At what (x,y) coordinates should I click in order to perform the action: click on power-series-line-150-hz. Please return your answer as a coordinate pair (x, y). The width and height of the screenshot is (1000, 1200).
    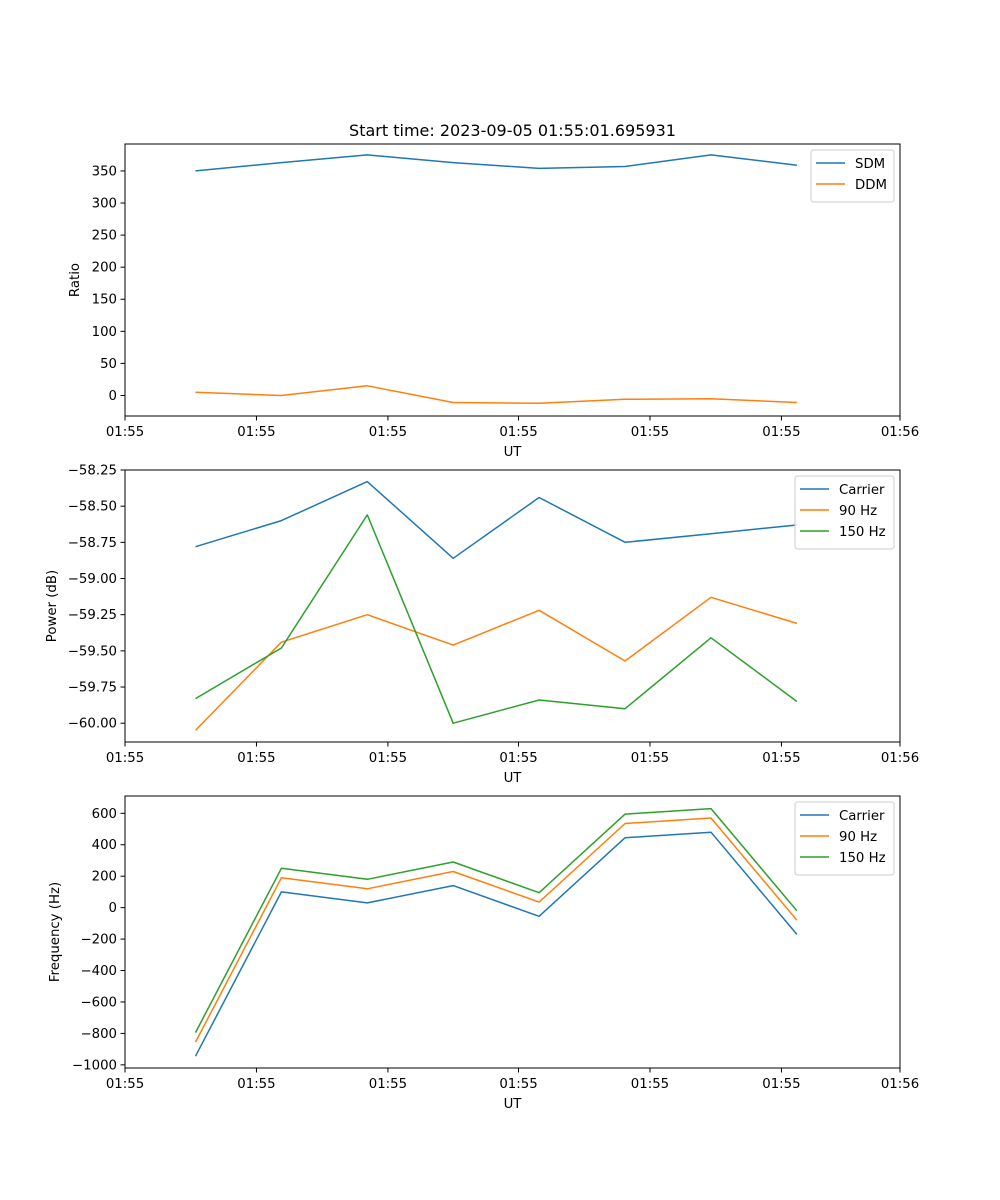
    Looking at the image, I should click on (496, 619).